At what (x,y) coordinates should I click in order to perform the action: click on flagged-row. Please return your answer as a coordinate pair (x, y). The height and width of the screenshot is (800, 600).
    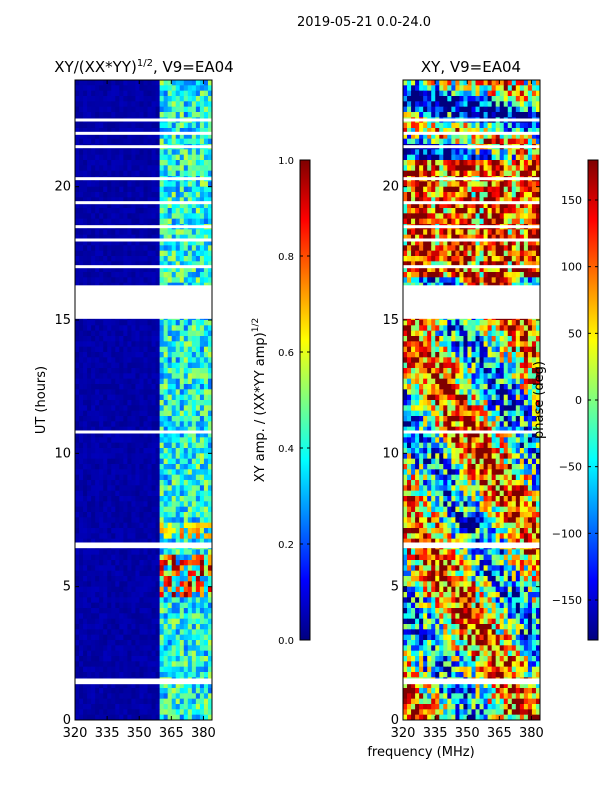
    Looking at the image, I should click on (143, 133).